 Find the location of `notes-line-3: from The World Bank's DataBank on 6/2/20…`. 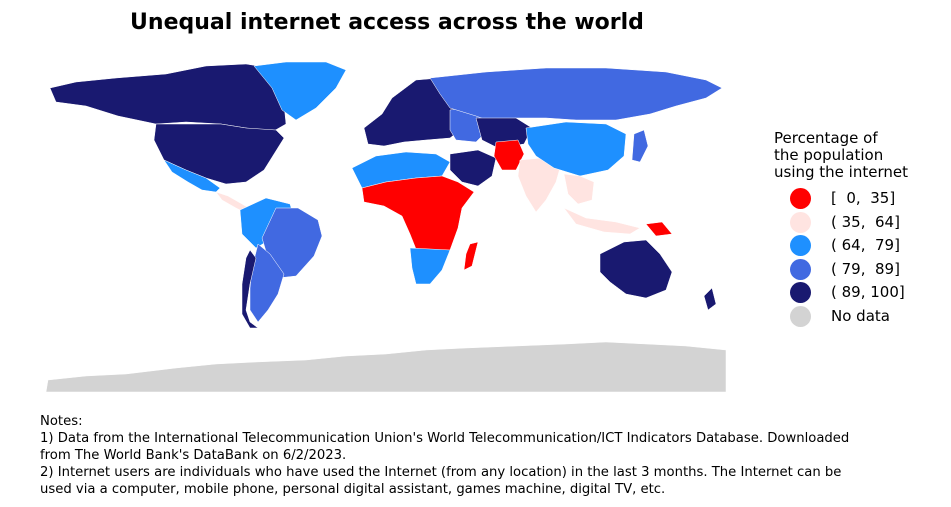

notes-line-3: from The World Bank's DataBank on 6/2/20… is located at coordinates (193, 455).